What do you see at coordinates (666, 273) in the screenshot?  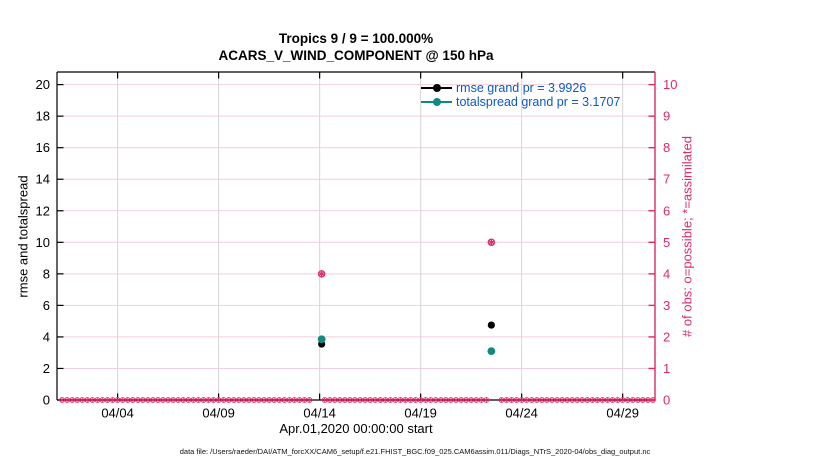 I see `tick-label-right: 4` at bounding box center [666, 273].